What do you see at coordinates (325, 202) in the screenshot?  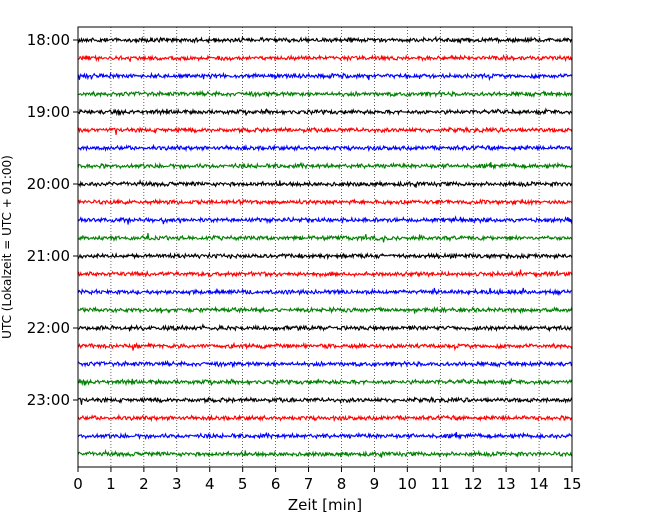 I see `trace-20:15` at bounding box center [325, 202].